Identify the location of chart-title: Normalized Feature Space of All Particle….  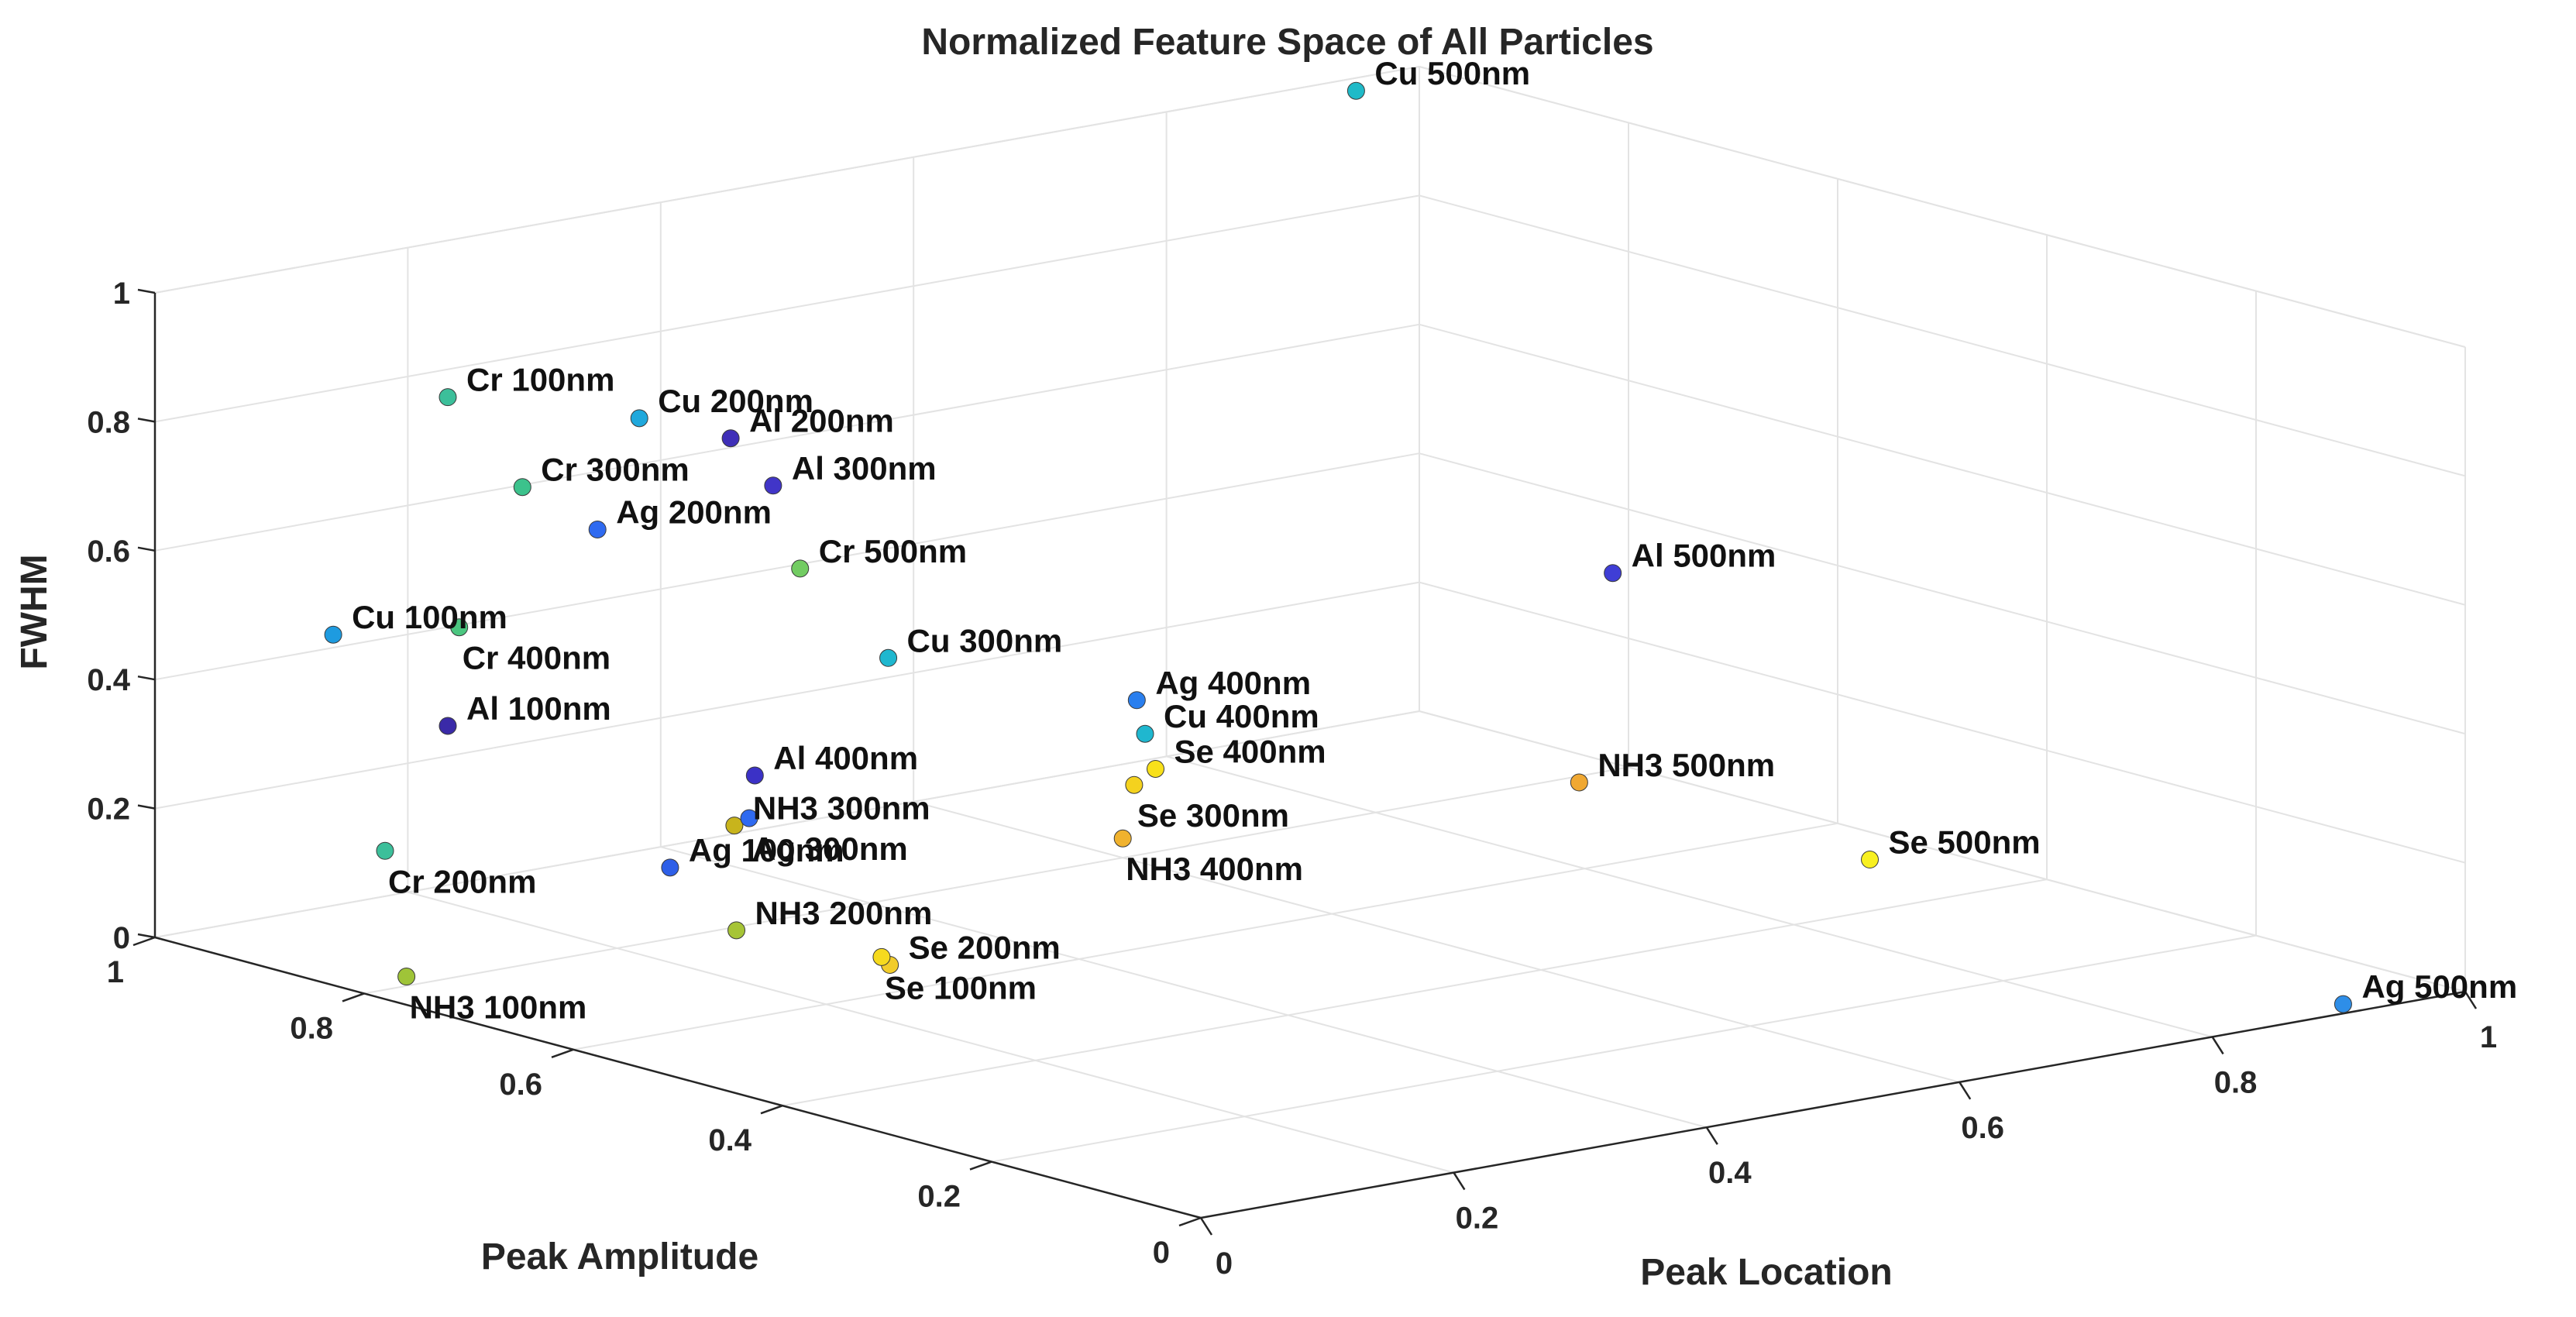
(1287, 42).